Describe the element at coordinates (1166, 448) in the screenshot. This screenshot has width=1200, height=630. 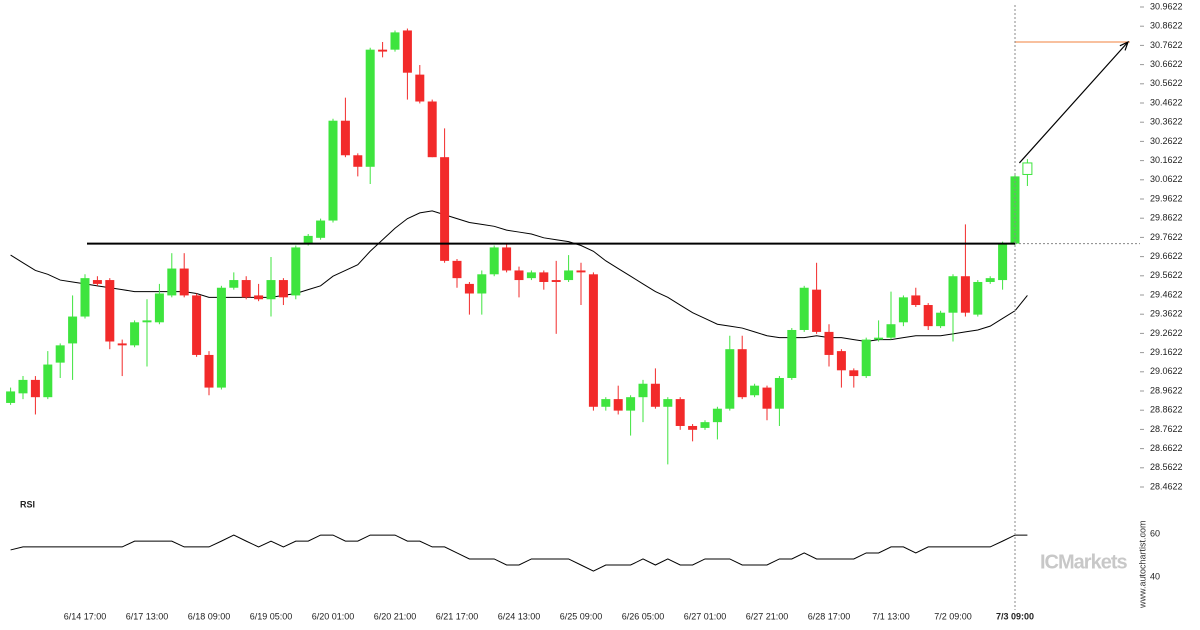
I see `y-tick-label: 28.6622` at that location.